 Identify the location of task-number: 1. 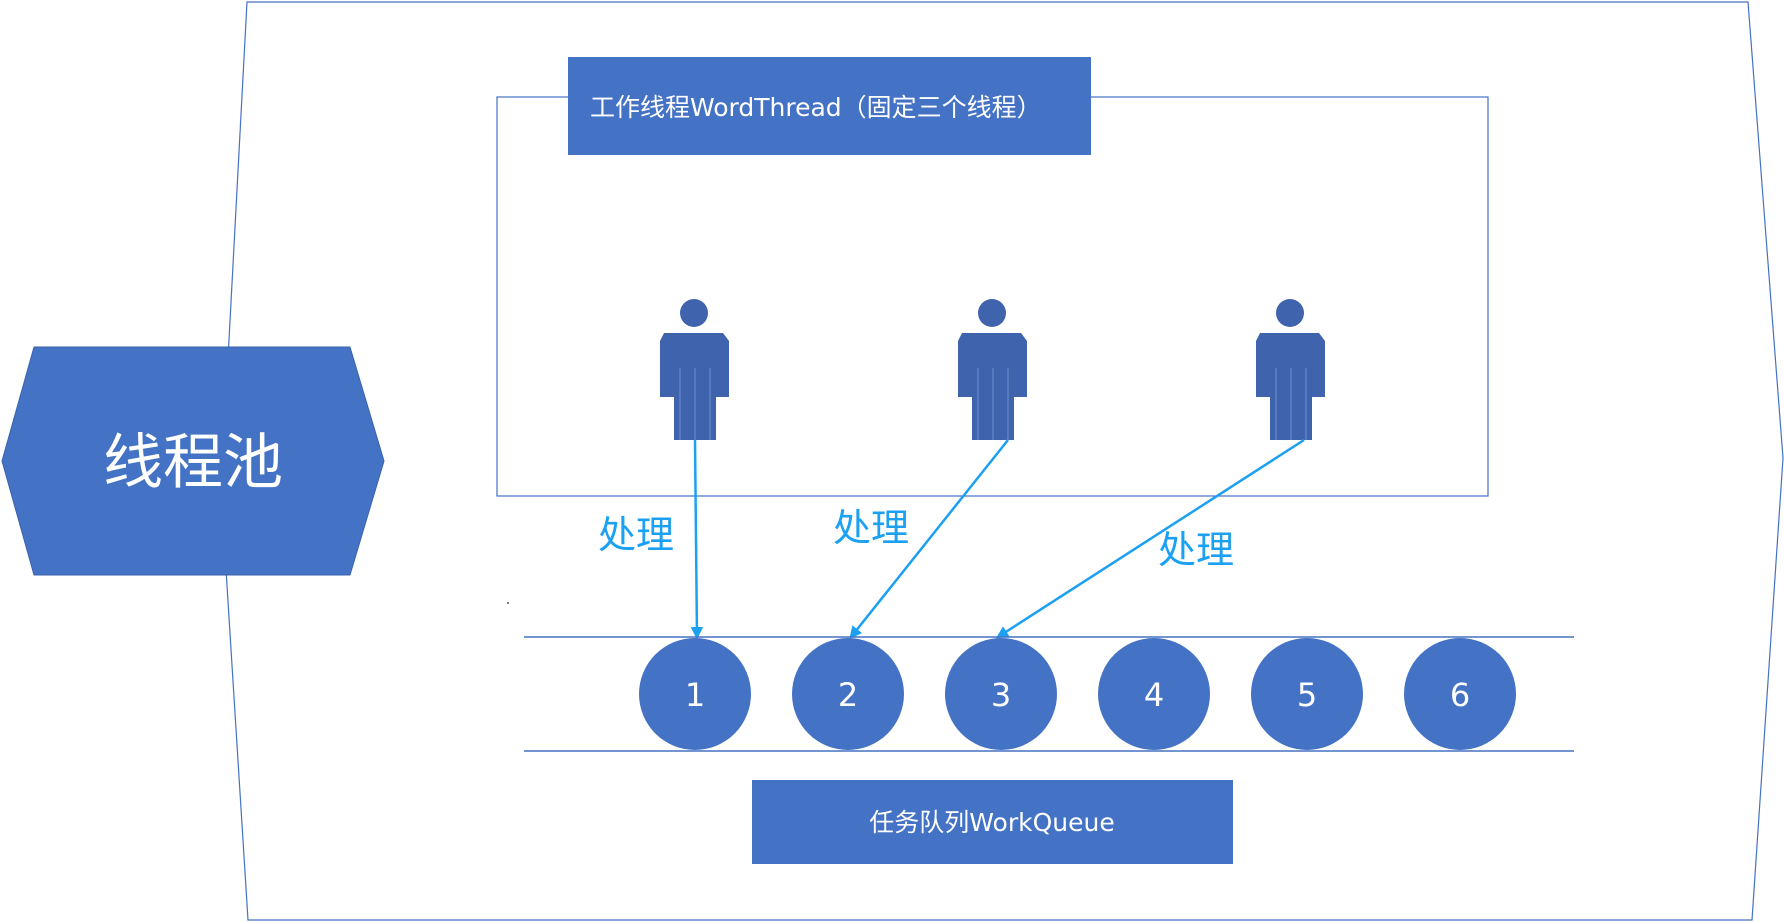
(695, 695).